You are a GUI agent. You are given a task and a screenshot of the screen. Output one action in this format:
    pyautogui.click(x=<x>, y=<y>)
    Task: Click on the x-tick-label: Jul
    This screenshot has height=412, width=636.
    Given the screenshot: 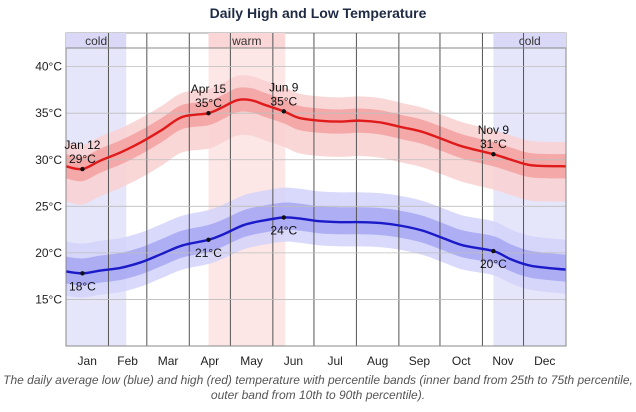 What is the action you would take?
    pyautogui.click(x=335, y=361)
    